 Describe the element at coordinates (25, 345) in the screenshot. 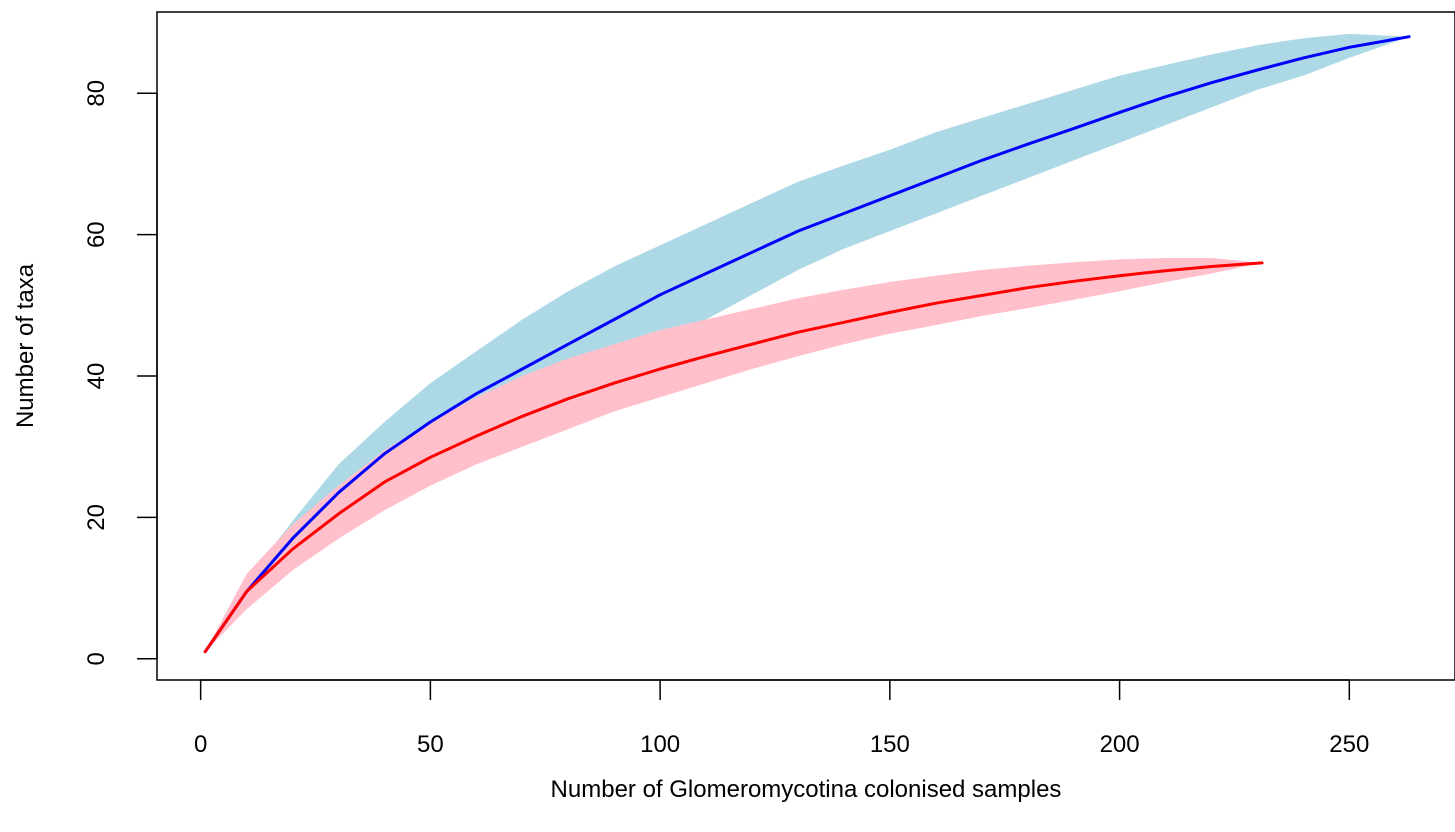

I see `y-axis-label: Number of taxa` at that location.